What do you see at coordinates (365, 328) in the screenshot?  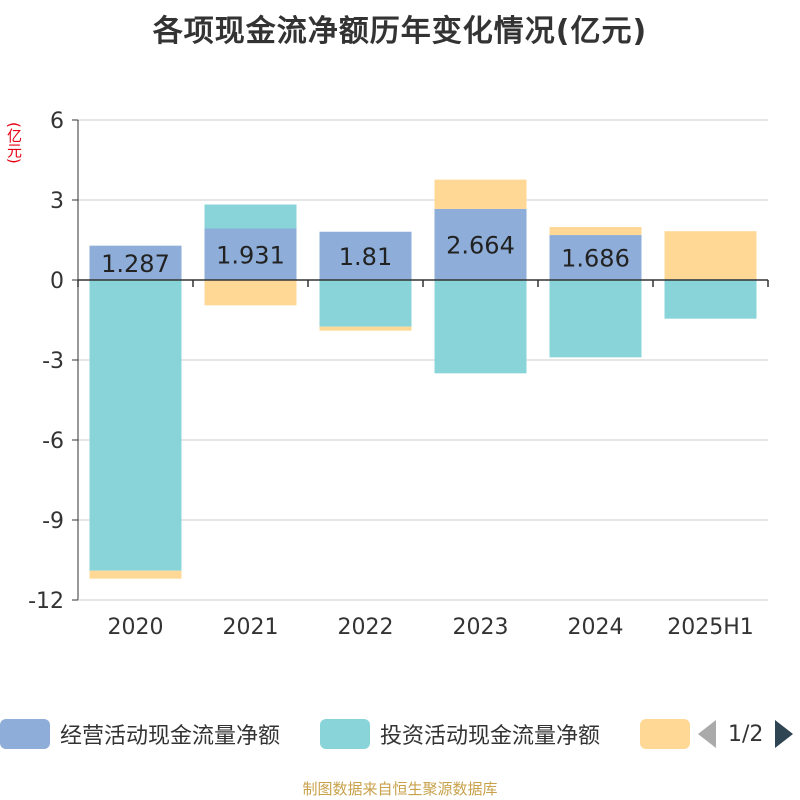 I see `bar-financing-2022` at bounding box center [365, 328].